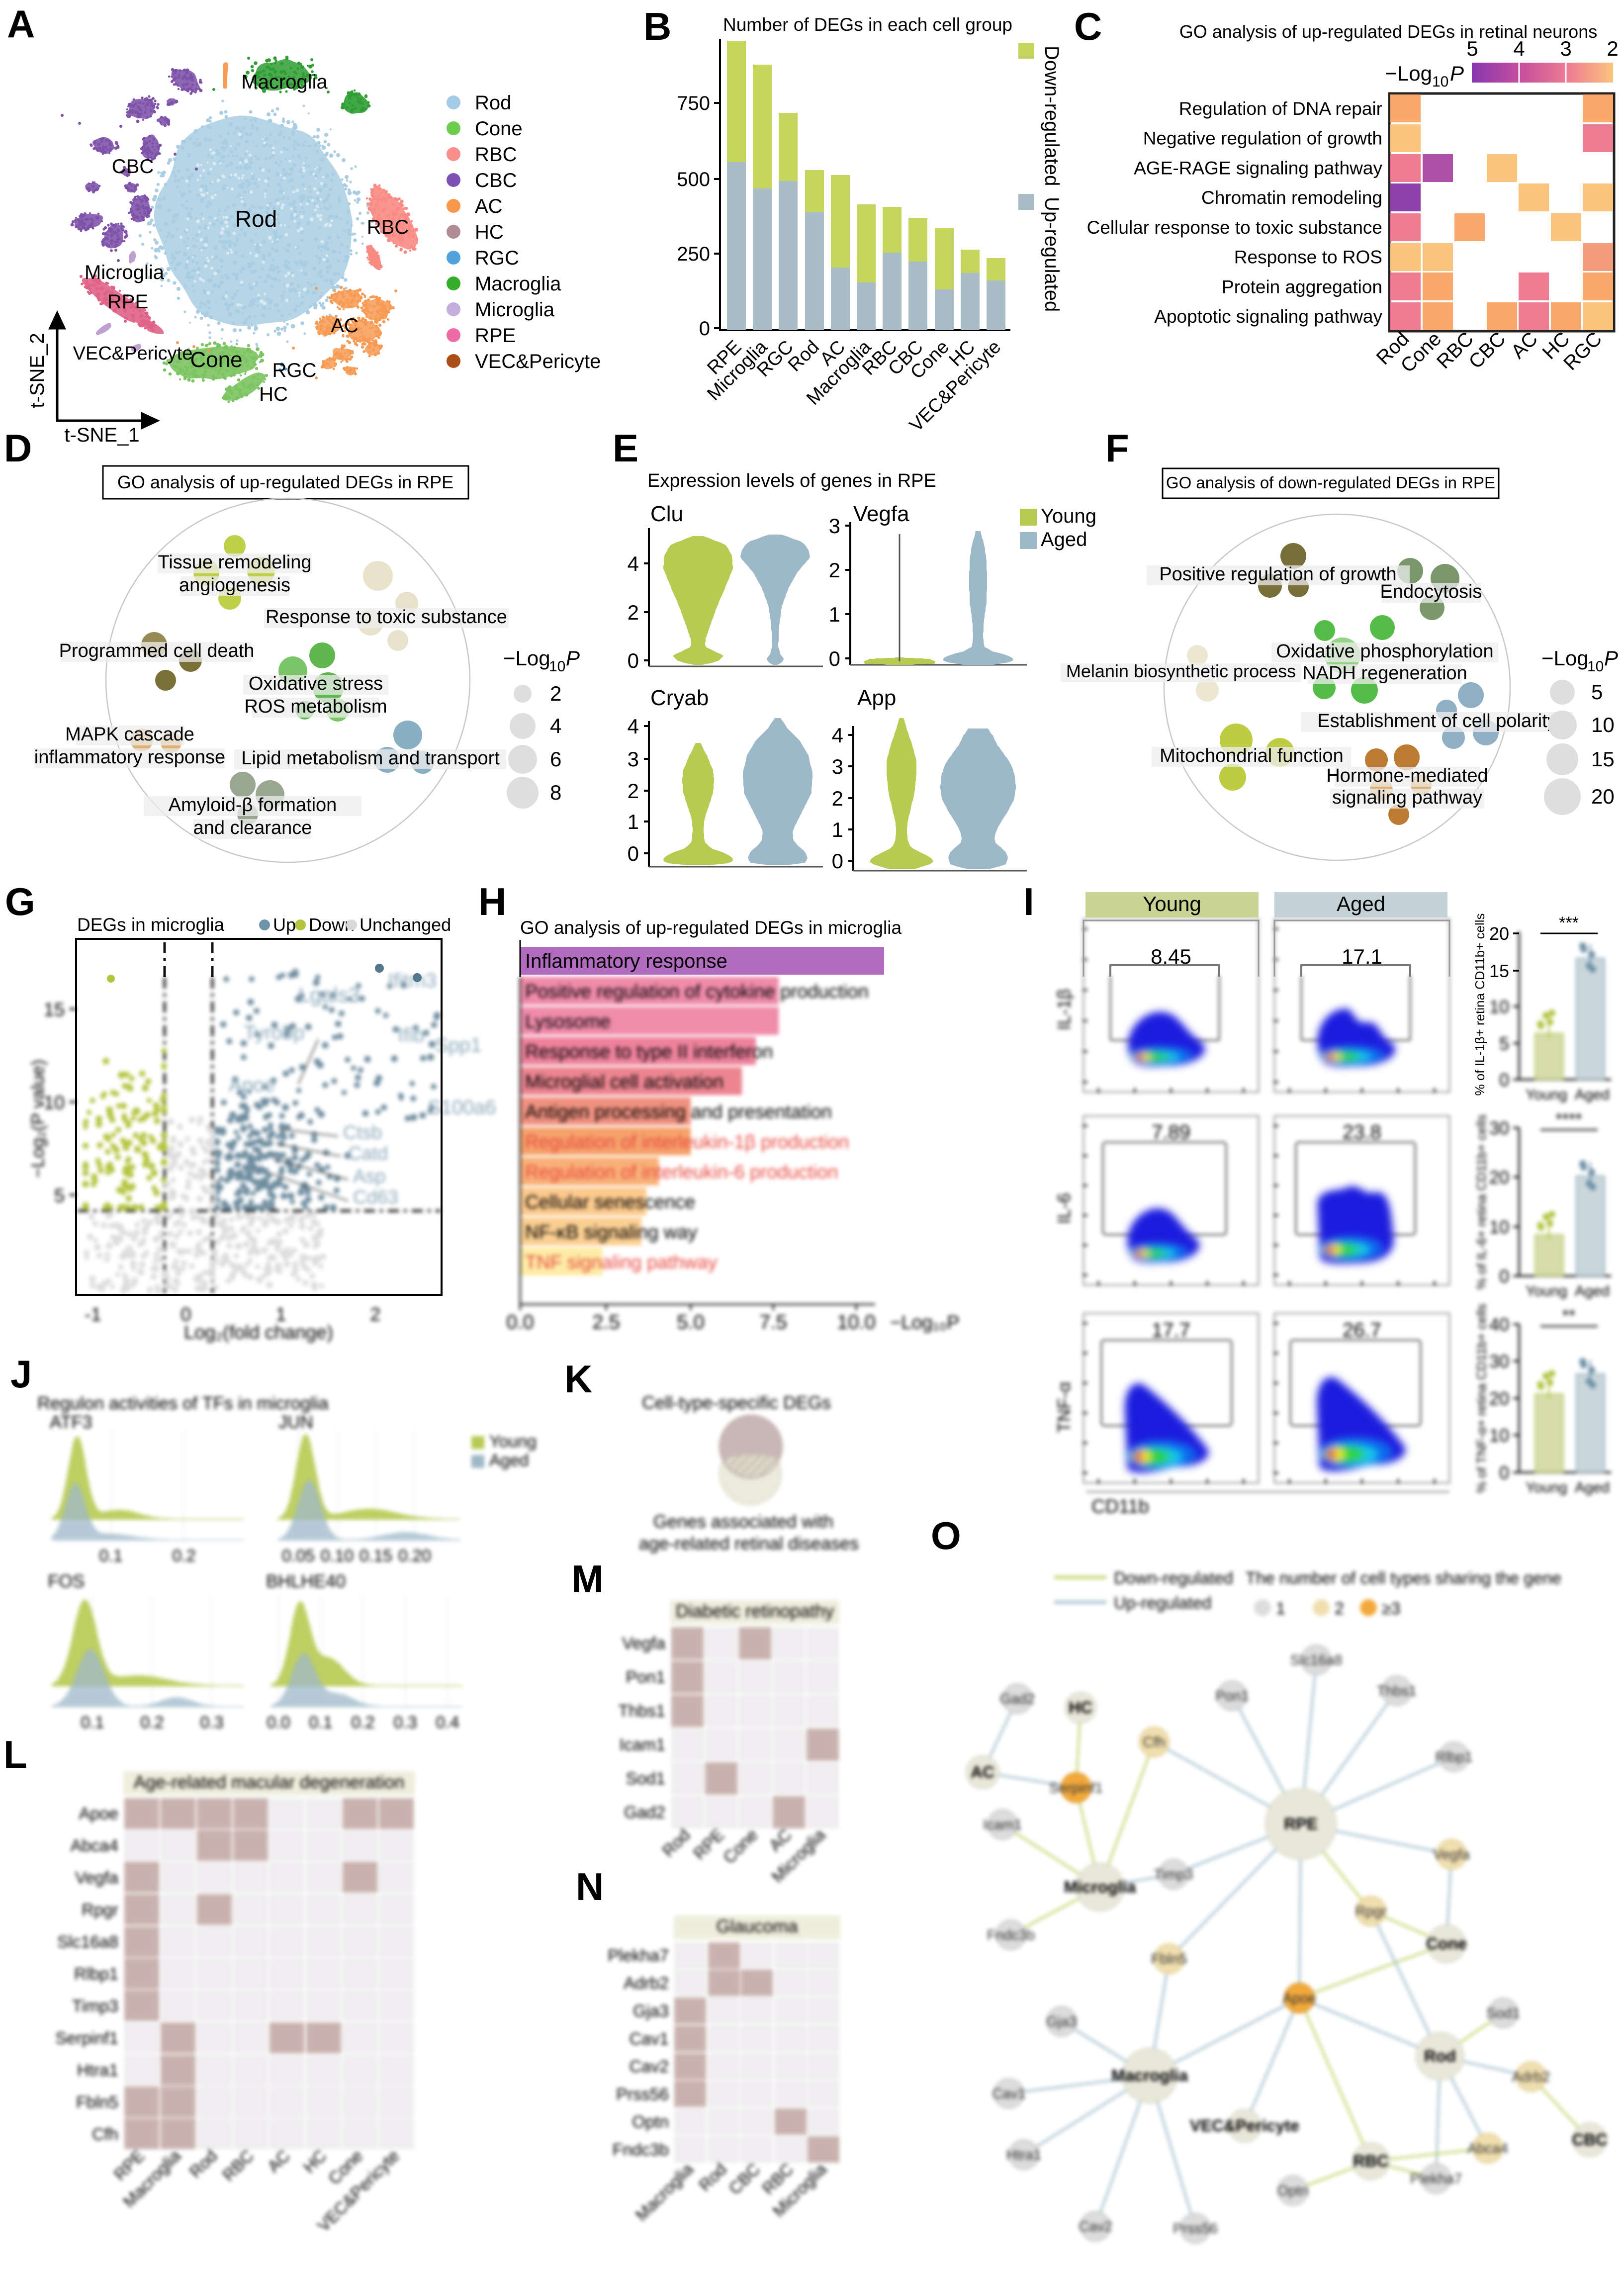  Describe the element at coordinates (587, 1579) in the screenshot. I see `svg-text: M` at that location.